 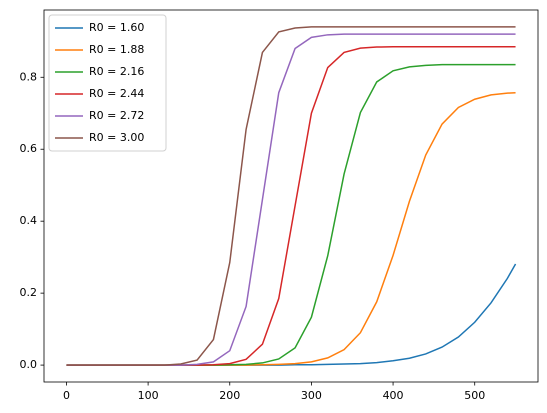 What do you see at coordinates (66, 395) in the screenshot?
I see `x-tick-label: 0` at bounding box center [66, 395].